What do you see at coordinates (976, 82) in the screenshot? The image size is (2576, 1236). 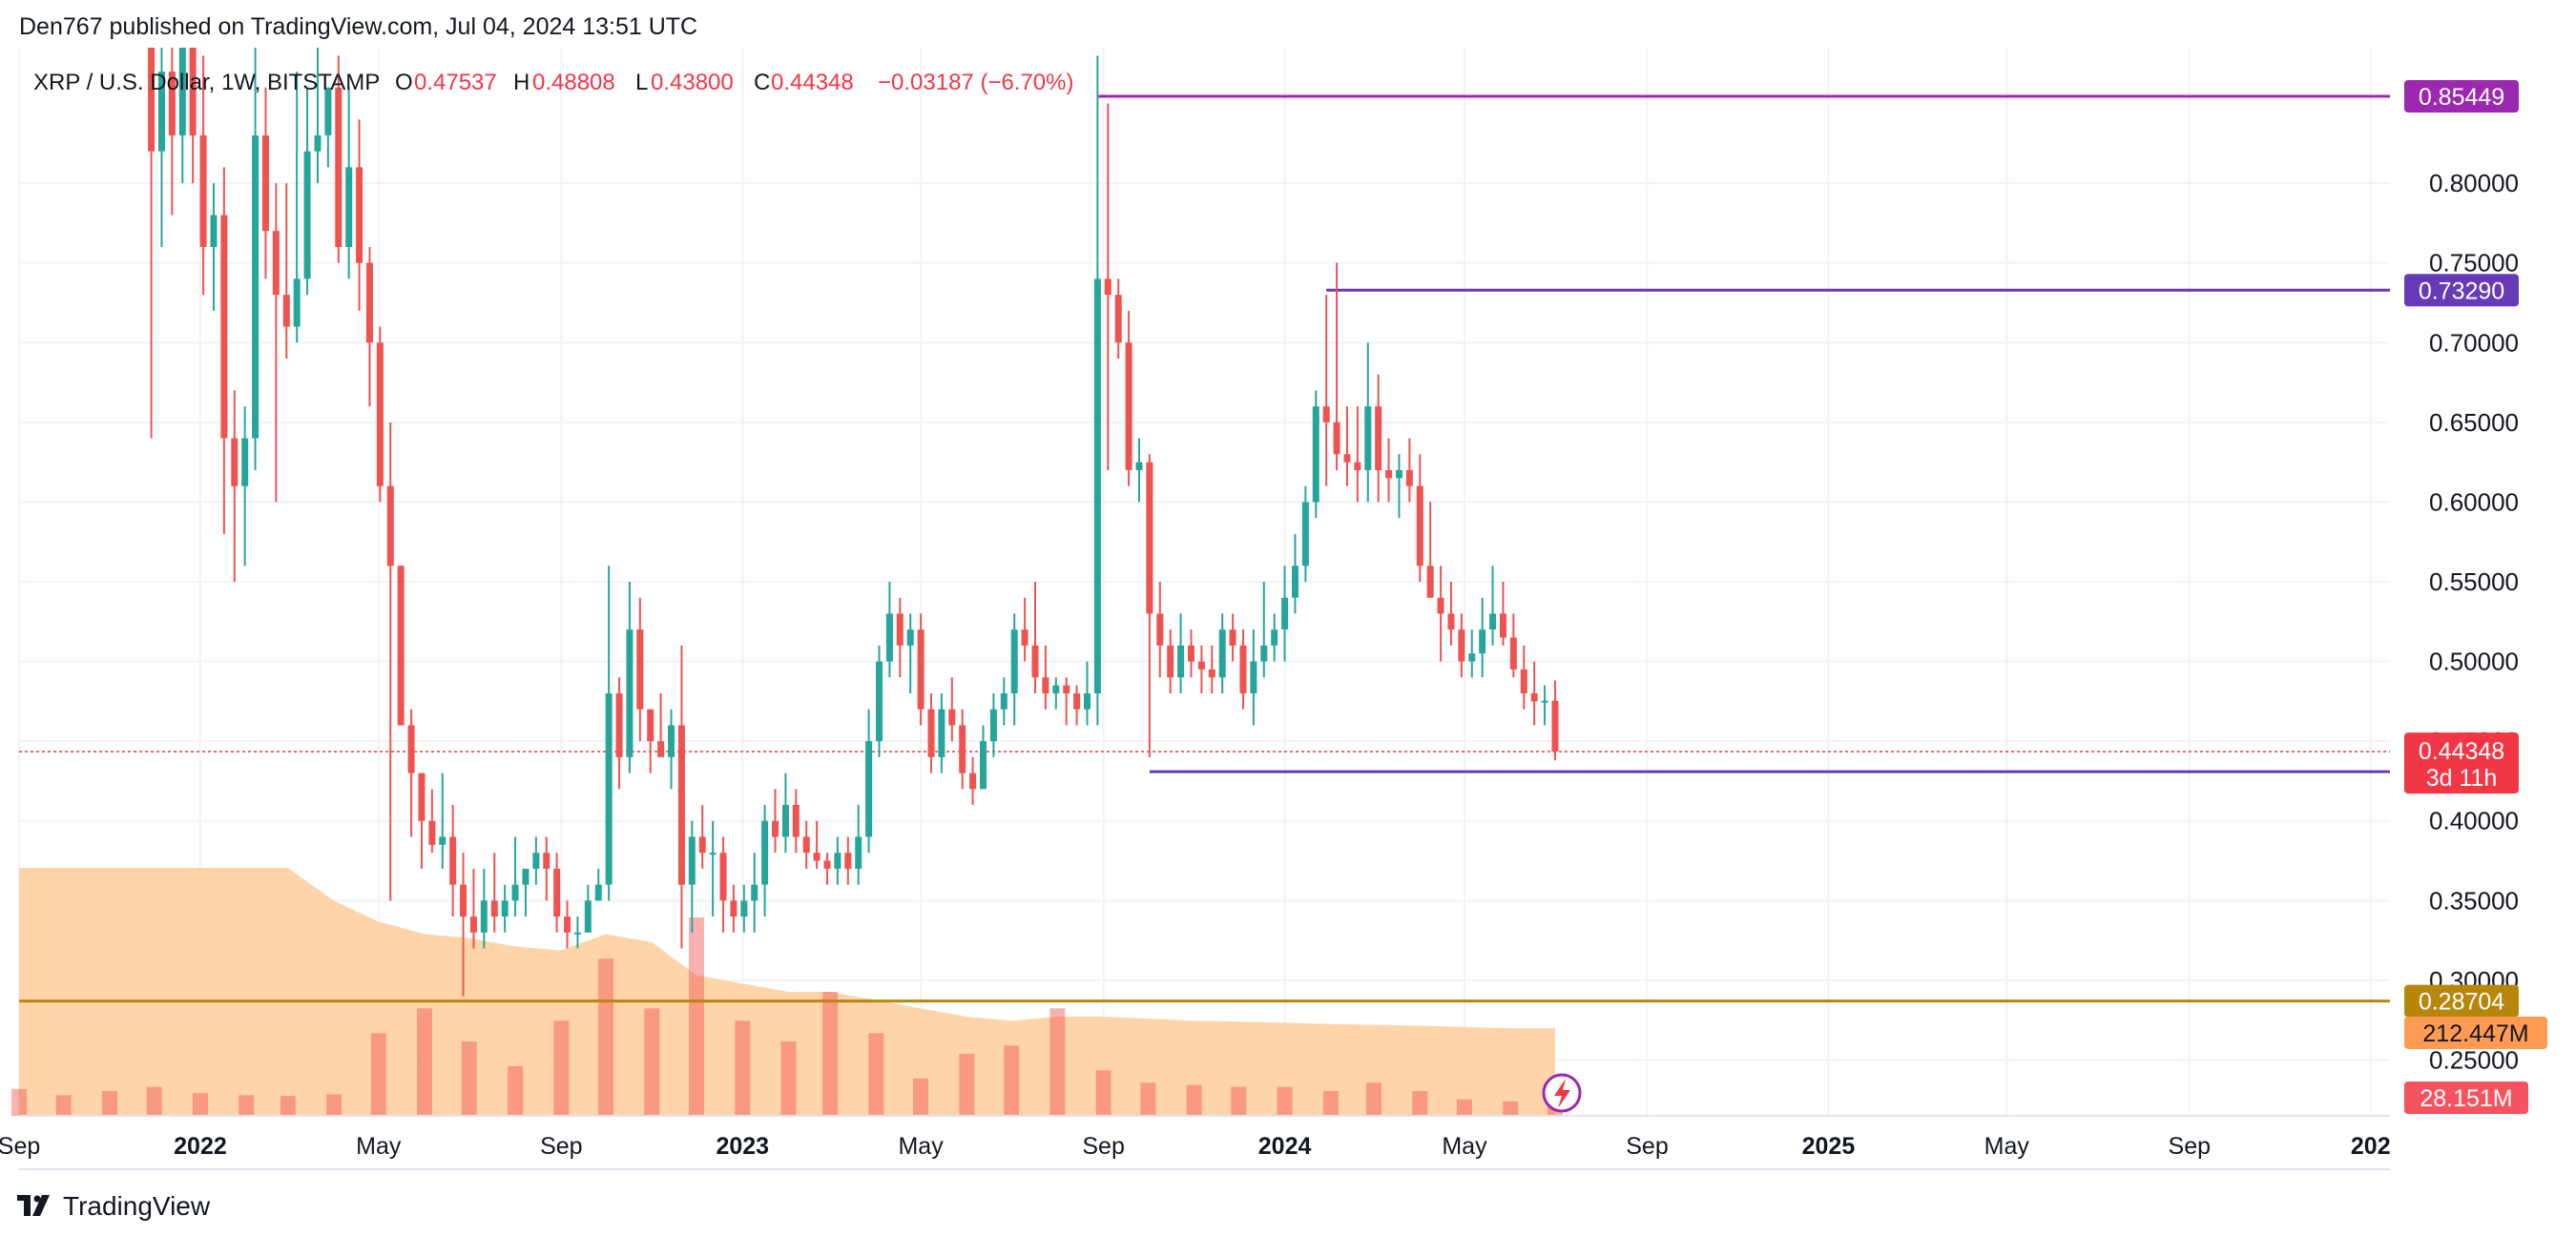 I see `legend-change: −0.03187 (−6.70%)` at bounding box center [976, 82].